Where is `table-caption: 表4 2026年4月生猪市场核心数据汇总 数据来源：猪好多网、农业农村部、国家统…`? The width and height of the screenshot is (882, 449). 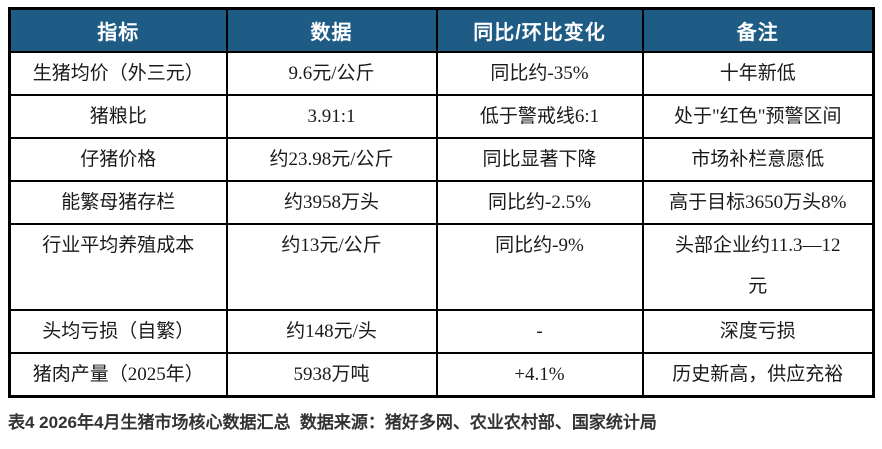 table-caption: 表4 2026年4月生猪市场核心数据汇总 数据来源：猪好多网、农业农村部、国家统… is located at coordinates (332, 422).